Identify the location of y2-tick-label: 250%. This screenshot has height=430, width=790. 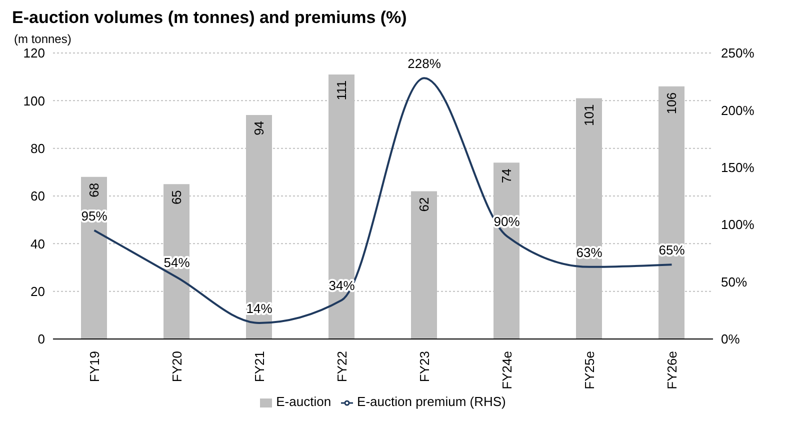
(738, 53).